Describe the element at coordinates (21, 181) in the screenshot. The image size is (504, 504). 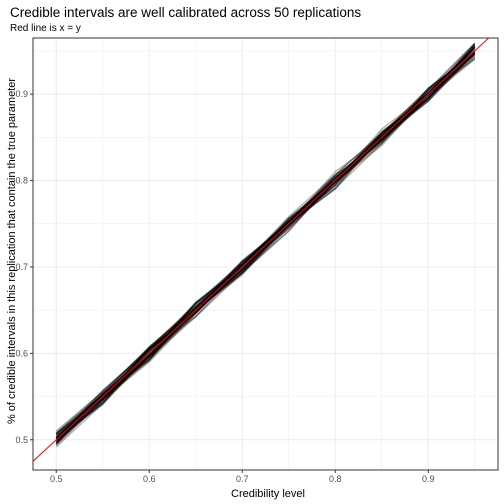
I see `y-tick-label: 0.8` at that location.